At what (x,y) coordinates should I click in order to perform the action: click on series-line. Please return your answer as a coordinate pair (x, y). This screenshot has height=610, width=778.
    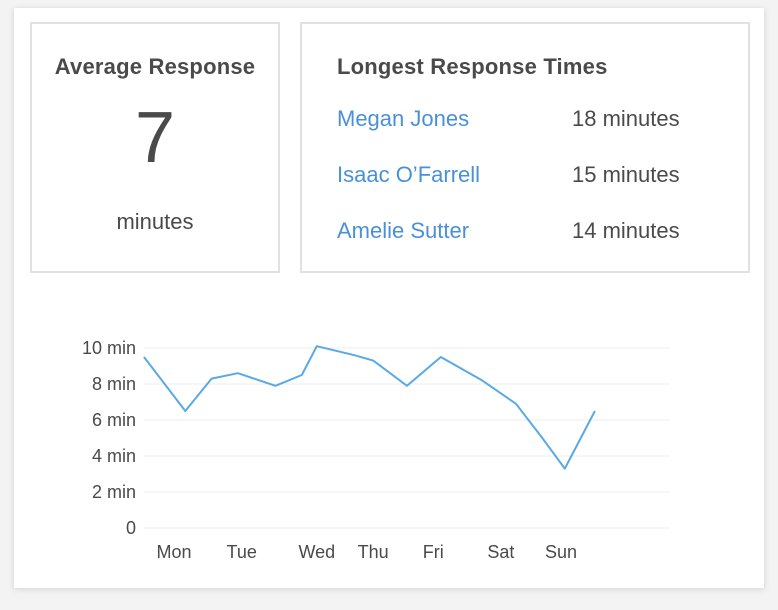
    Looking at the image, I should click on (369, 407).